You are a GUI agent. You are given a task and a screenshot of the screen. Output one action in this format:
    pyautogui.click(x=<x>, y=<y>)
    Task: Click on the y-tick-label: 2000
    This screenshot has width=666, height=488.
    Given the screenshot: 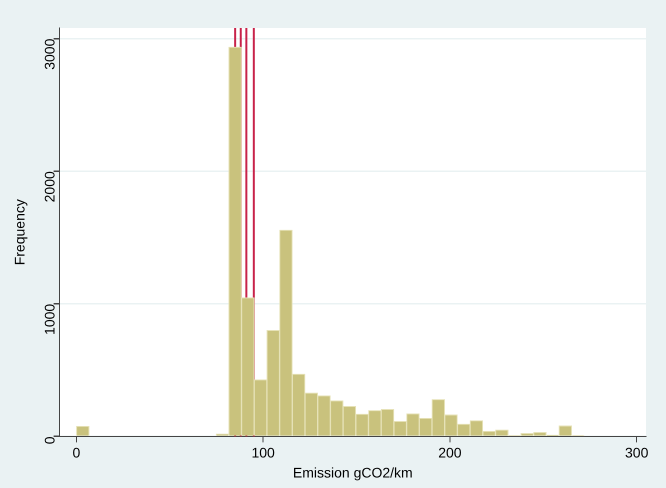 What is the action you would take?
    pyautogui.click(x=49, y=186)
    